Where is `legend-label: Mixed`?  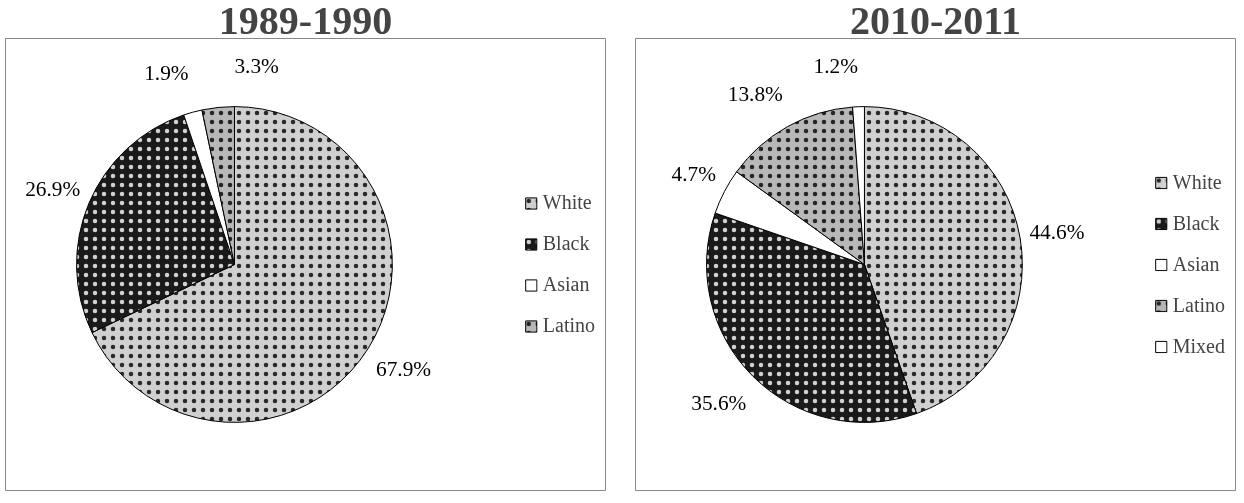 legend-label: Mixed is located at coordinates (1198, 346).